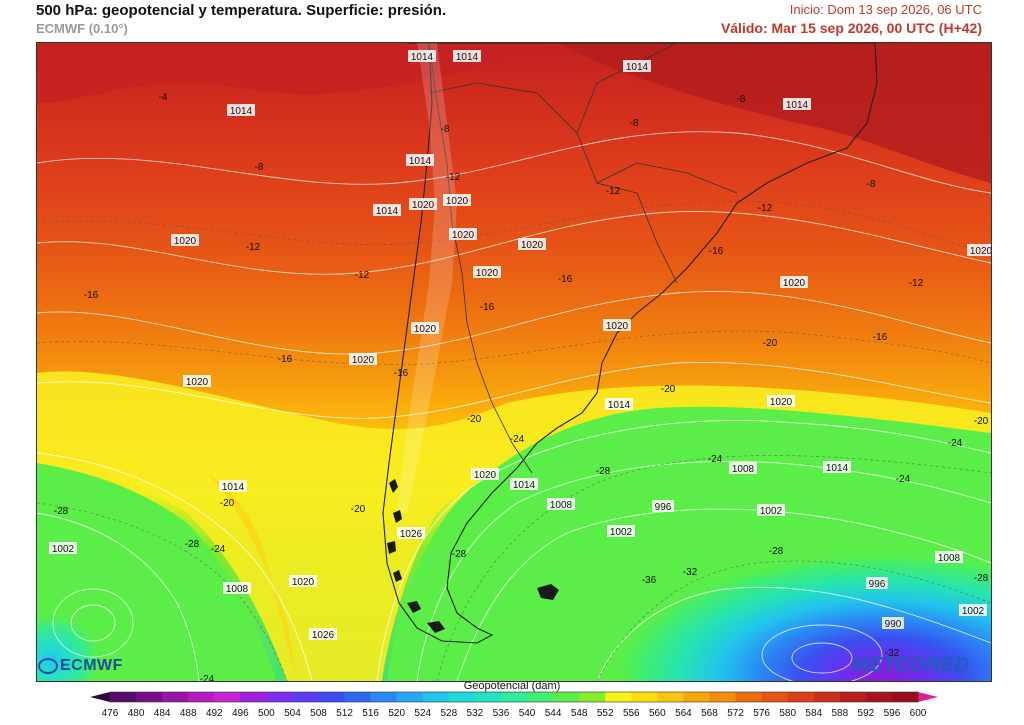  I want to click on ecmwf-logo: ECMWF, so click(80, 666).